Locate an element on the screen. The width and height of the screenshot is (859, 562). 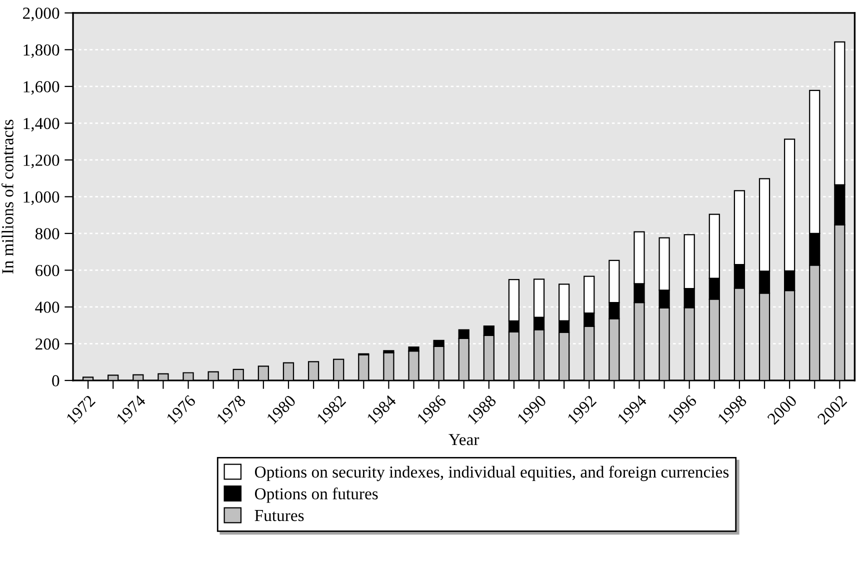
y-tick-label: 1,200 is located at coordinates (42, 161).